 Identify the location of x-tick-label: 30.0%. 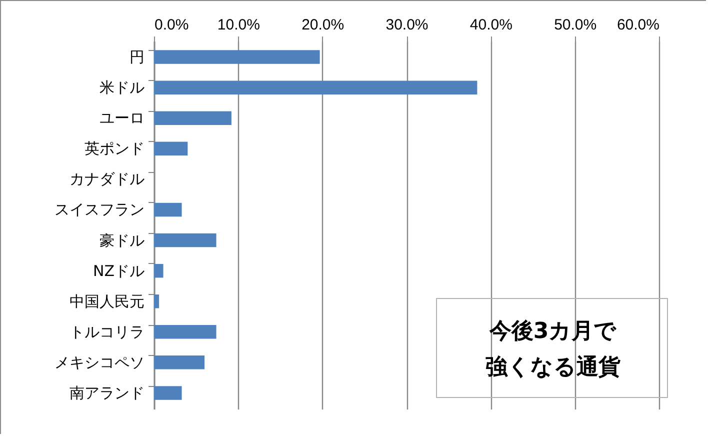
(407, 25).